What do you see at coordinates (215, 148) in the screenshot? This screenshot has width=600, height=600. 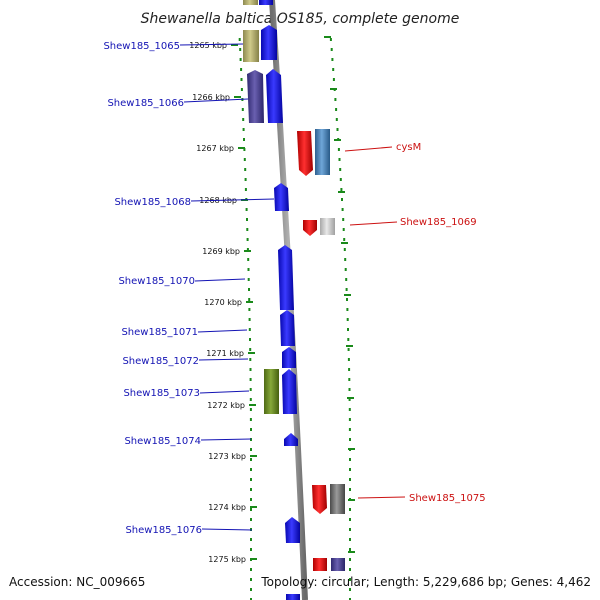 I see `kbp-tick-label: 1267 kbp` at bounding box center [215, 148].